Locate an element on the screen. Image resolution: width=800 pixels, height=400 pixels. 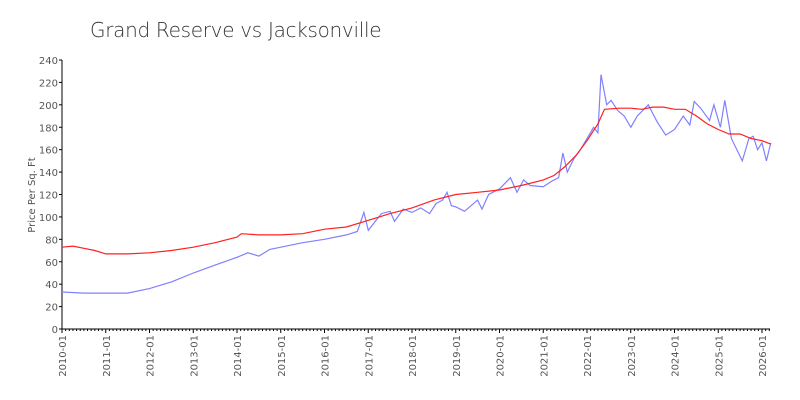
x-tick-label: 2022-01 is located at coordinates (588, 356).